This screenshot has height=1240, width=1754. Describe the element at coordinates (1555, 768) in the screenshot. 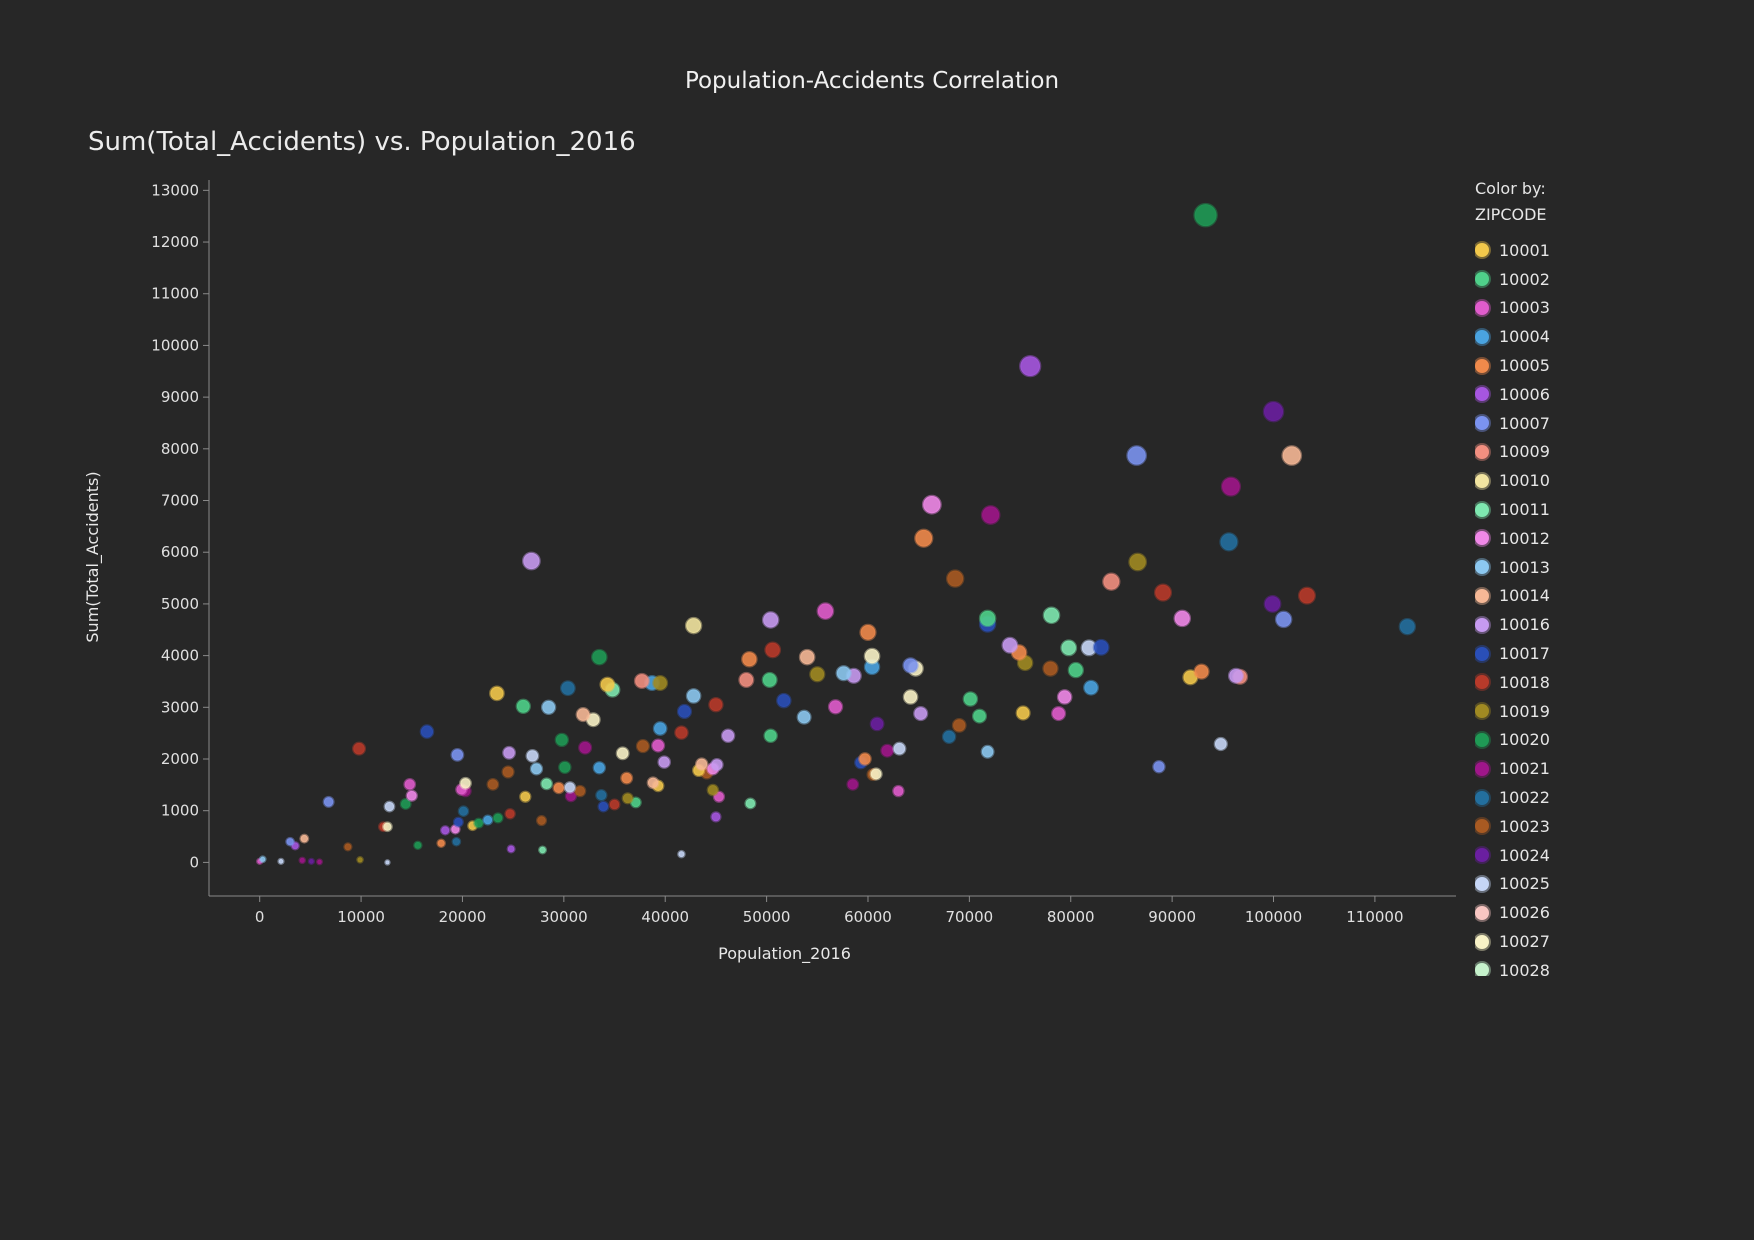

I see `legend-item: 10021` at that location.